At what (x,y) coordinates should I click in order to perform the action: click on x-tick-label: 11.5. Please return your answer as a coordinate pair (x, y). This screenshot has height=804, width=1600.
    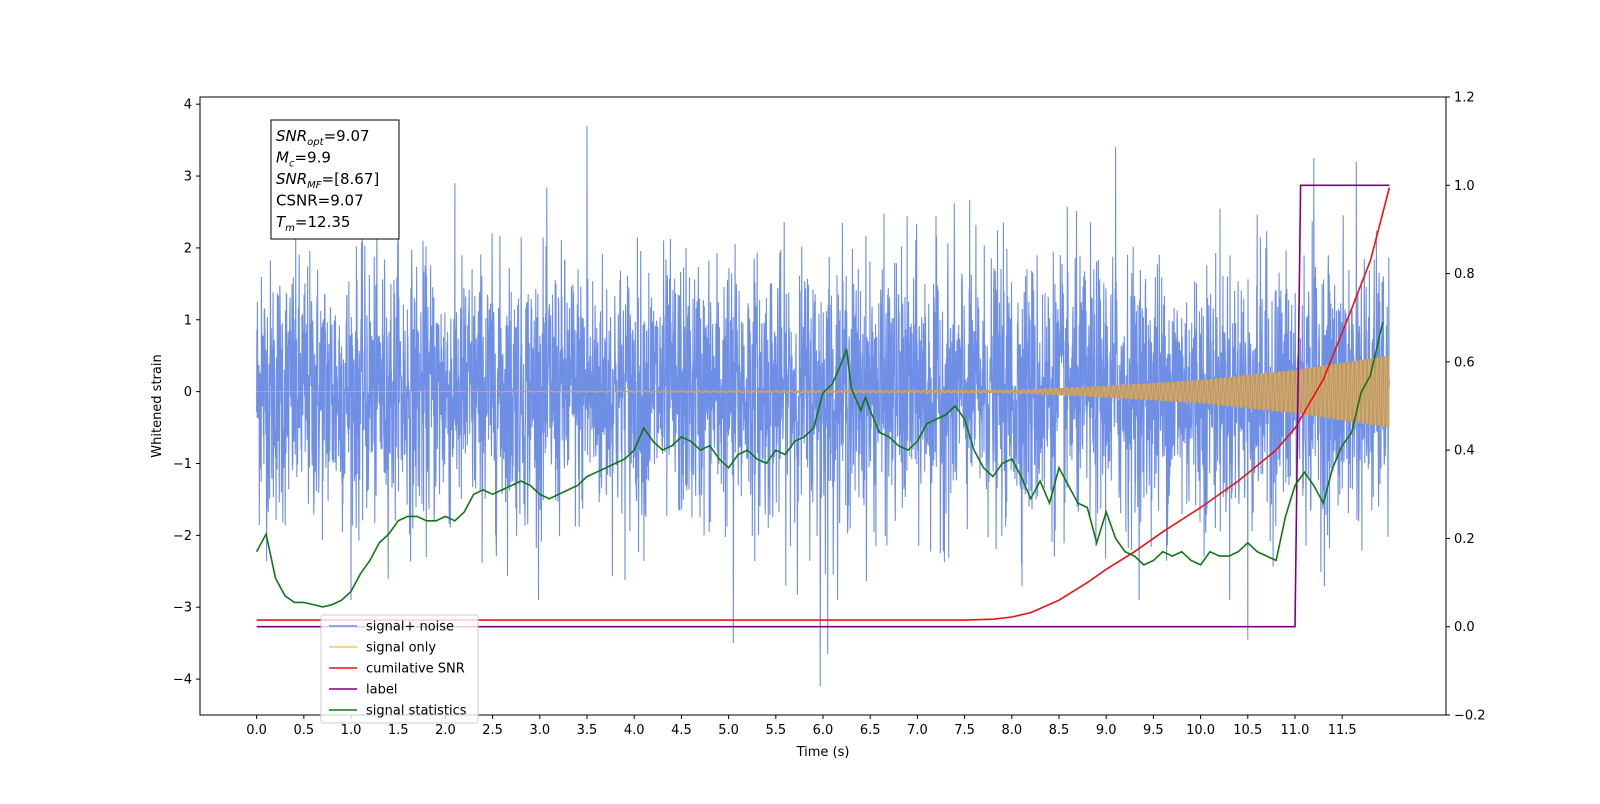
    Looking at the image, I should click on (1342, 730).